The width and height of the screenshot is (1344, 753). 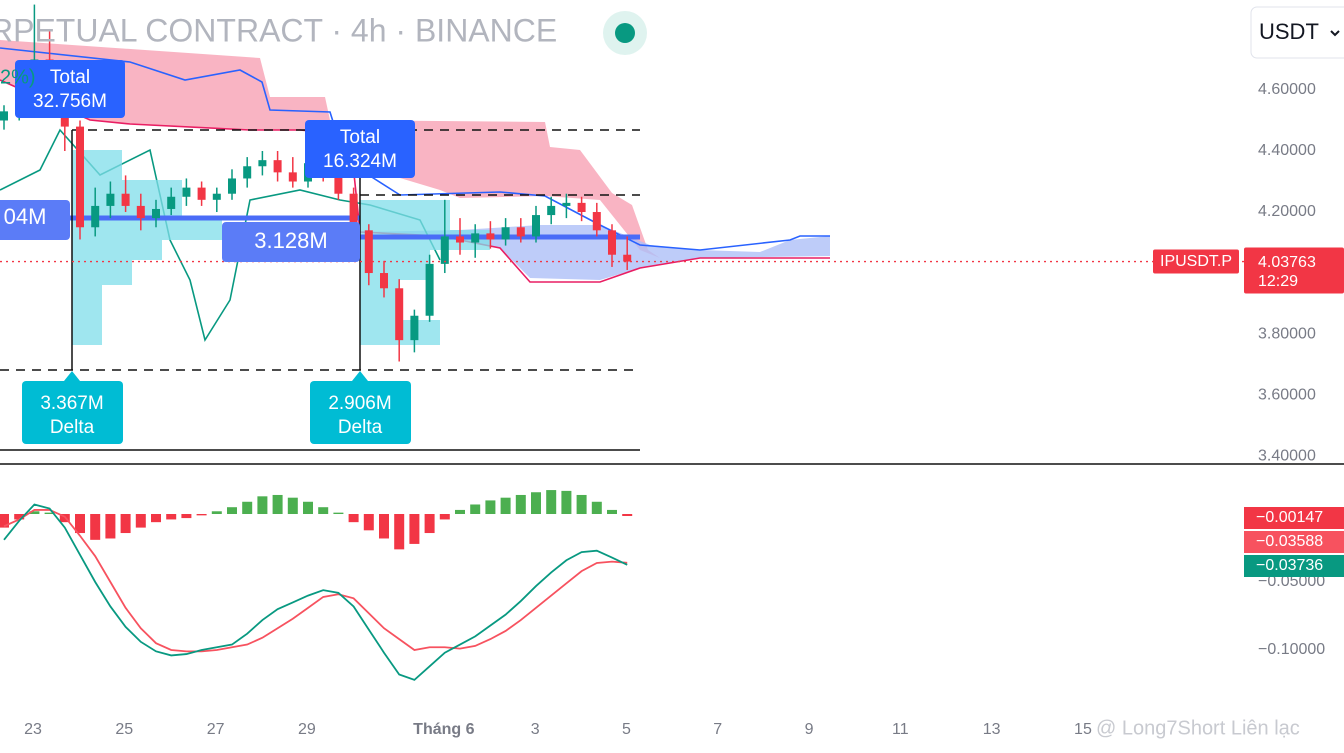 What do you see at coordinates (1289, 31) in the screenshot?
I see `currency-label: USDT` at bounding box center [1289, 31].